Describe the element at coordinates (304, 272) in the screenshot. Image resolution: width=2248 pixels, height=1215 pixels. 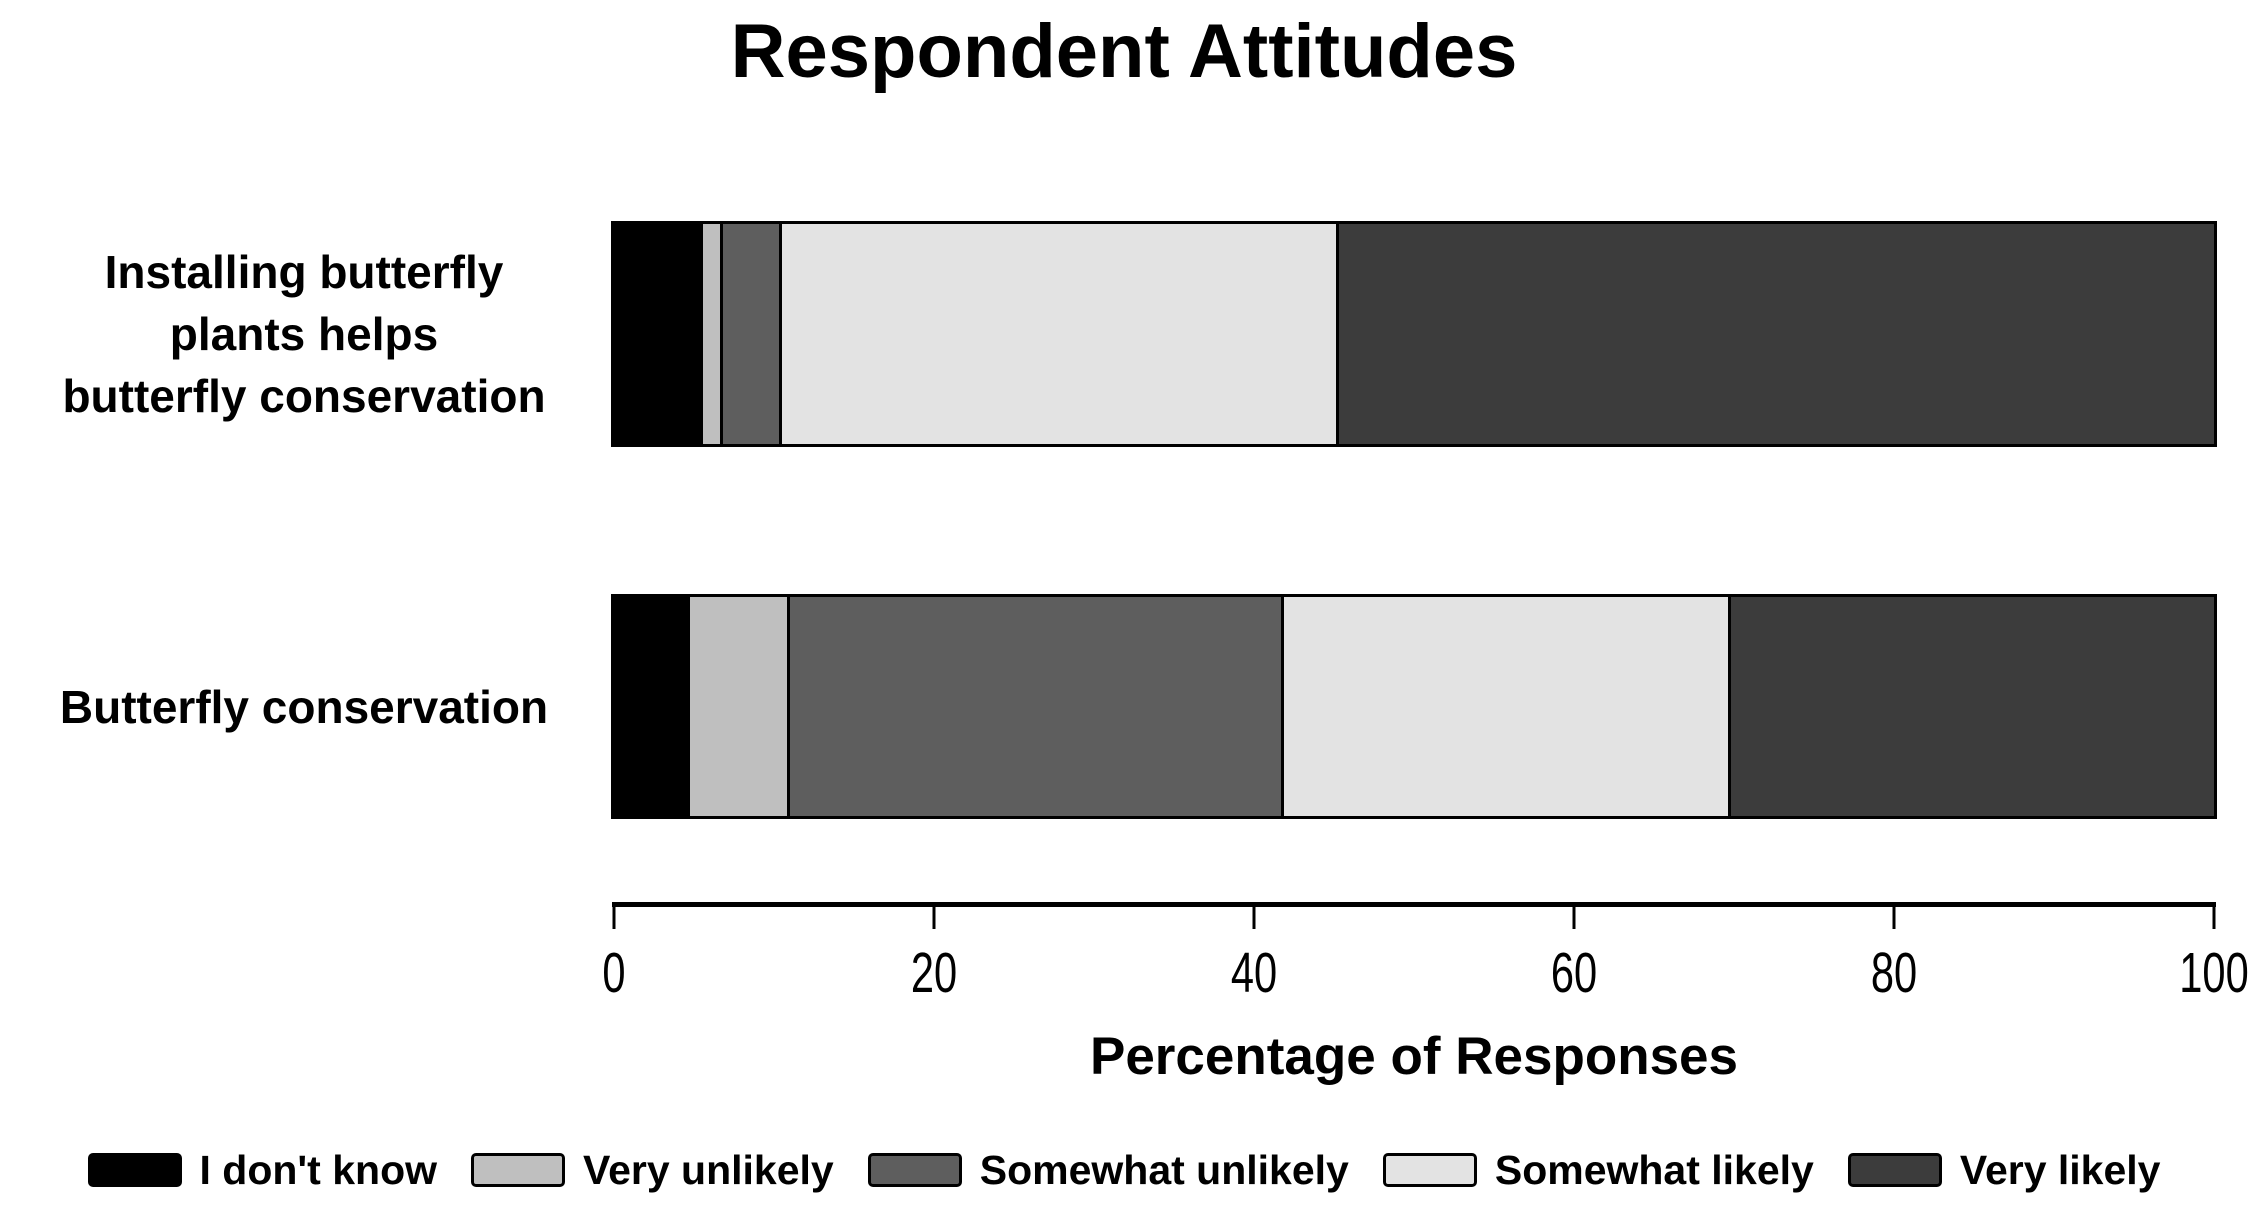
I see `category-label-line: Installing butterfly` at that location.